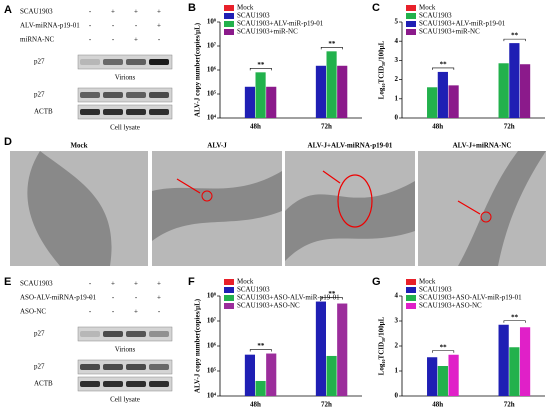 The height and width of the screenshot is (418, 550). What do you see at coordinates (191, 282) in the screenshot?
I see `panel-label: F` at bounding box center [191, 282].